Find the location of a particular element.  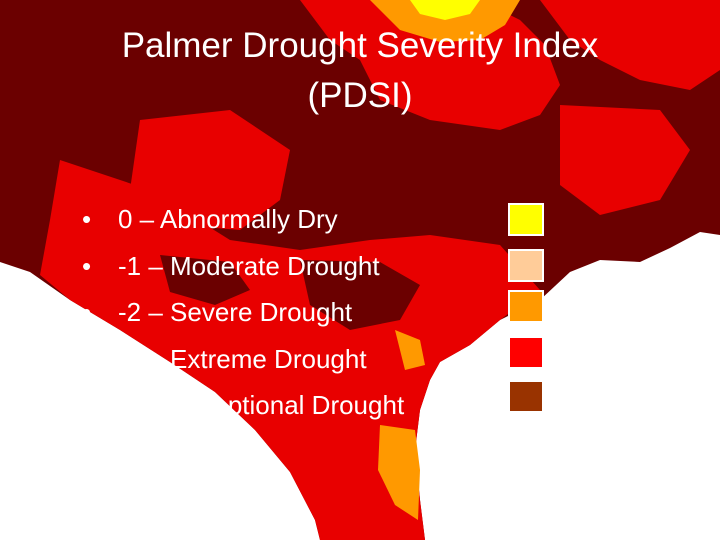

top-extreme-band is located at coordinates (430, 65).